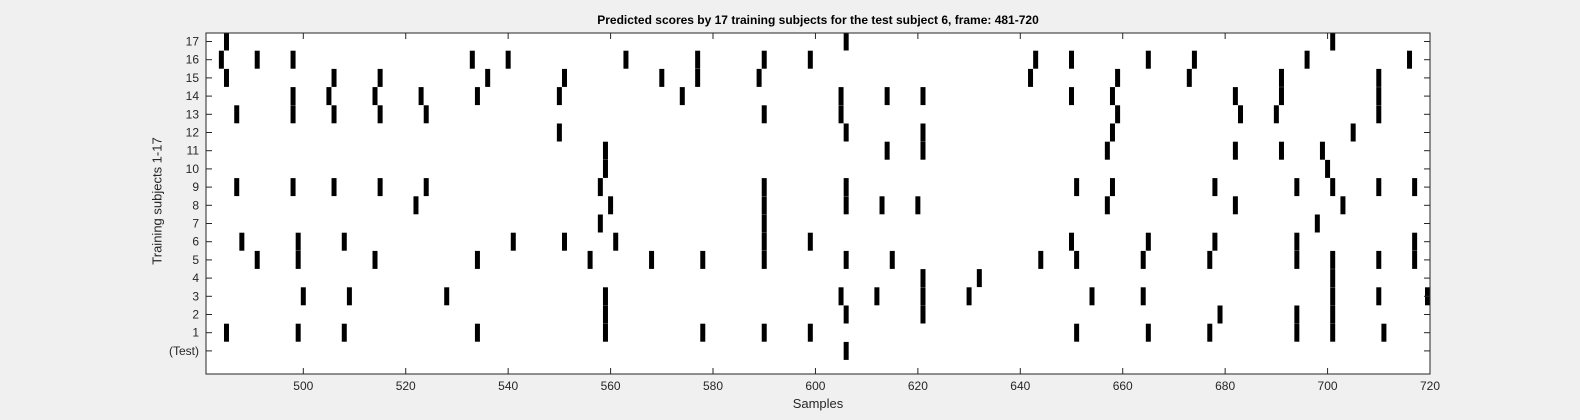  I want to click on x-tick-label: 660, so click(1123, 386).